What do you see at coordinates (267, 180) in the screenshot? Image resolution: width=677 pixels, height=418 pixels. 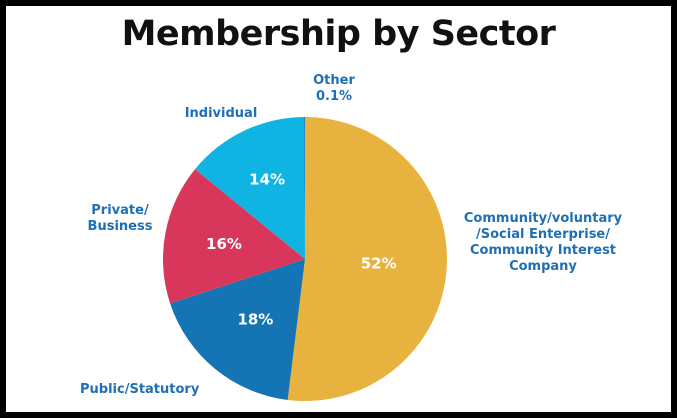 I see `slice-percent-label: 14%` at bounding box center [267, 180].